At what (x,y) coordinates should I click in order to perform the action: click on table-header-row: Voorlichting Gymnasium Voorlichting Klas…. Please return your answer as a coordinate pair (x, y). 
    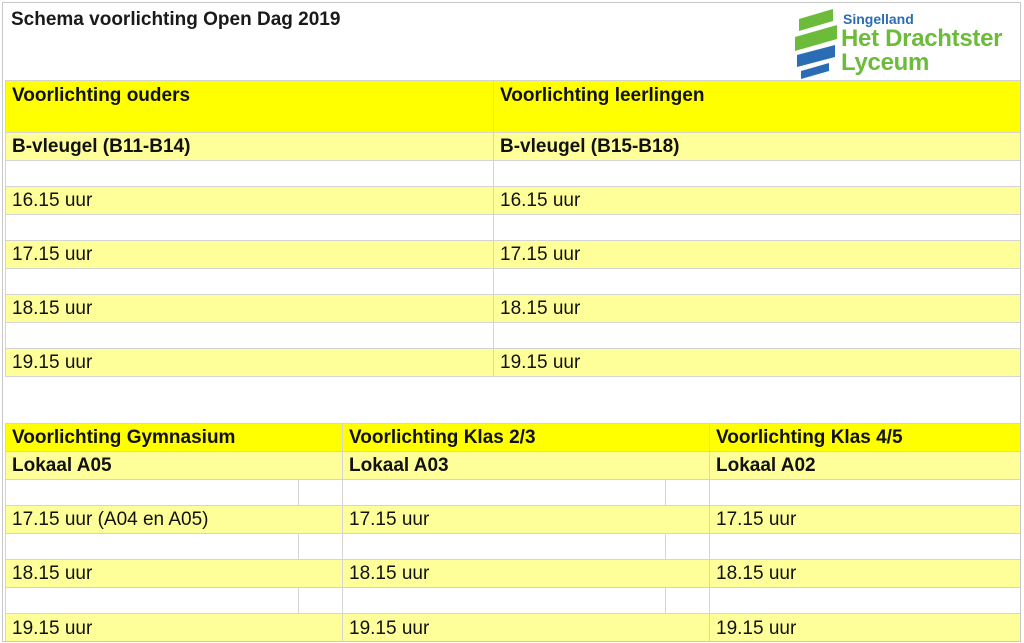
    Looking at the image, I should click on (512, 437).